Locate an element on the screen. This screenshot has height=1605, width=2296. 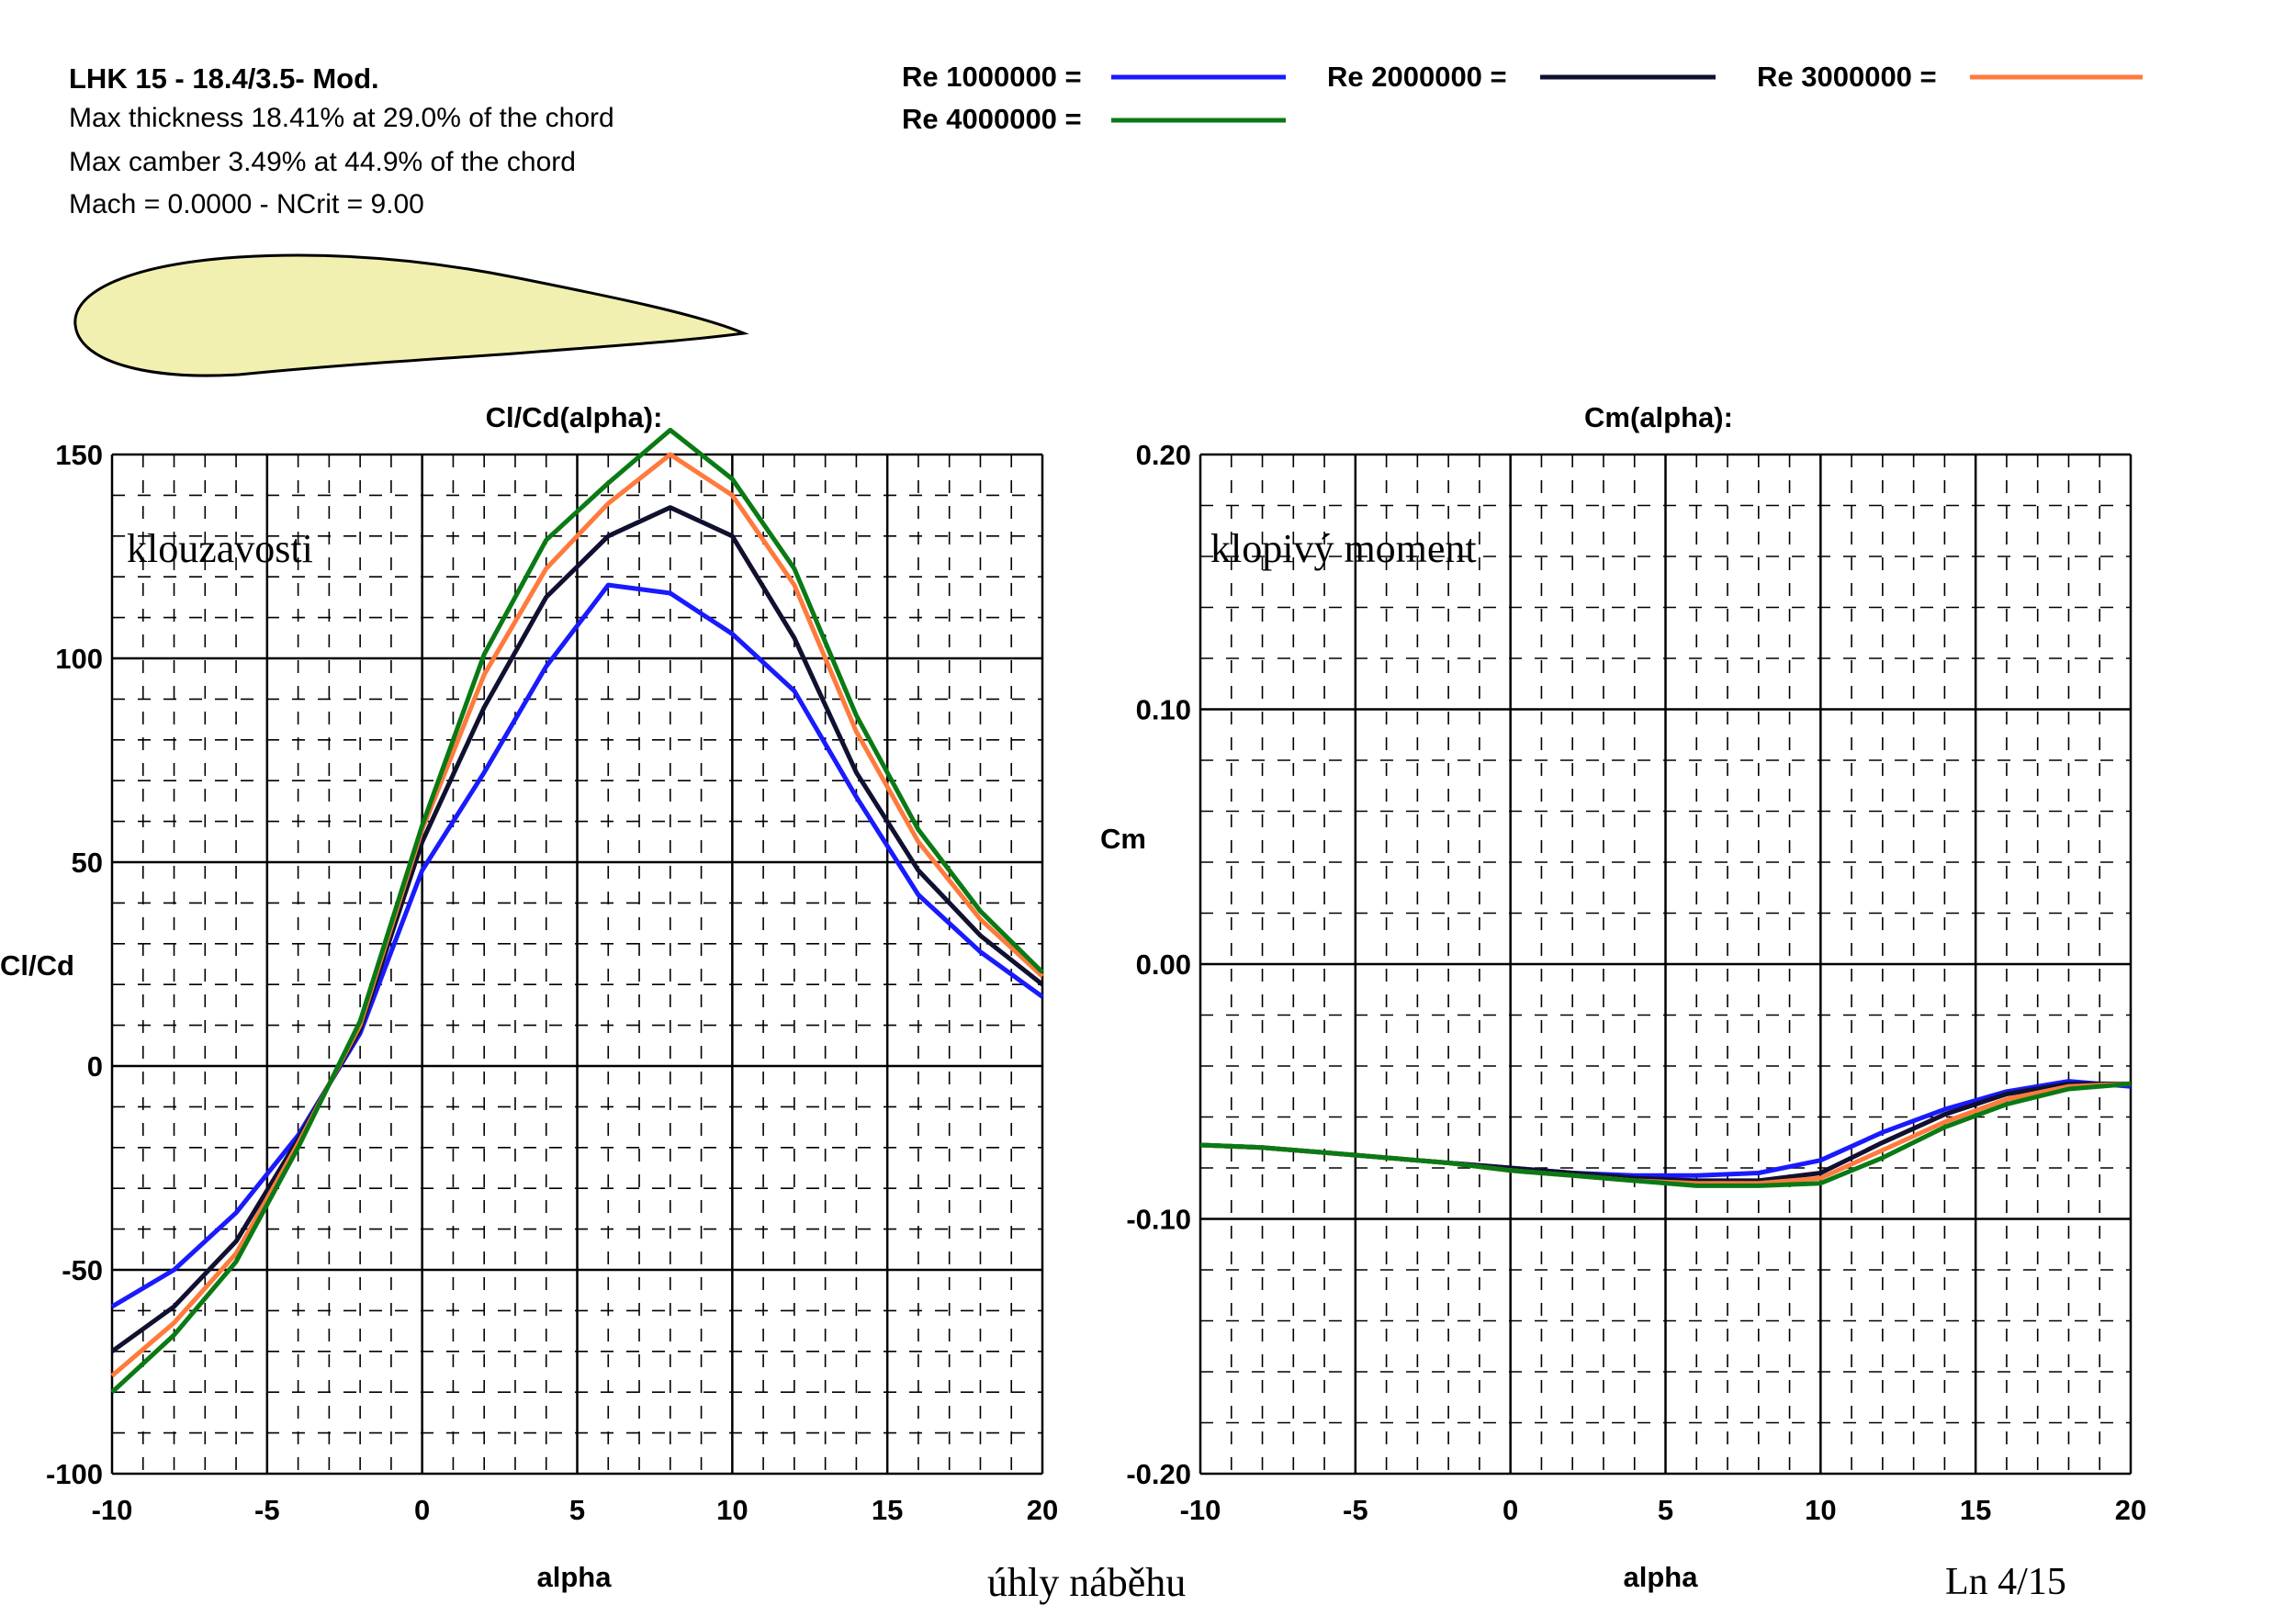
legend-label-re4000000: Re 4000000 = is located at coordinates (992, 119).